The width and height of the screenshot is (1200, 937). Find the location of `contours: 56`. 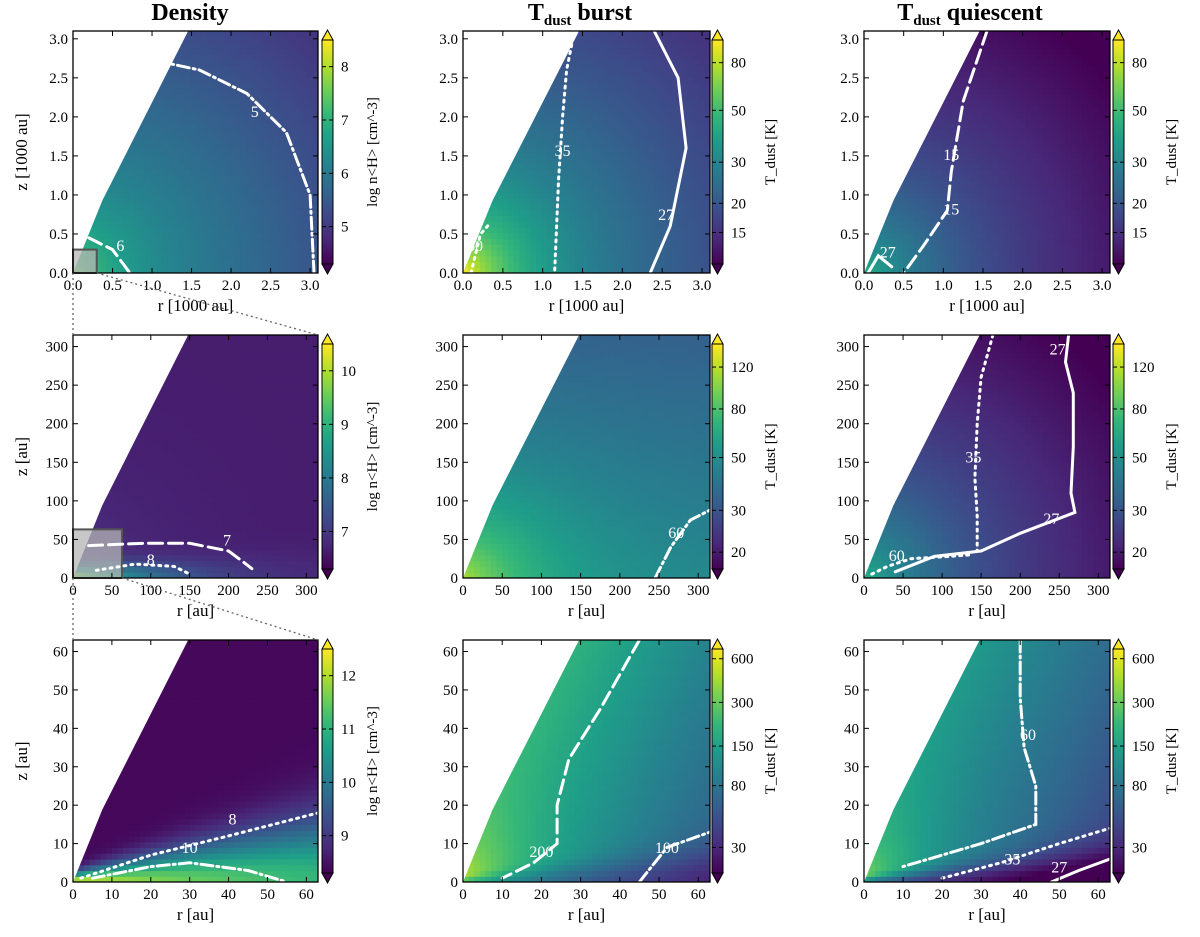

contours: 56 is located at coordinates (201, 166).